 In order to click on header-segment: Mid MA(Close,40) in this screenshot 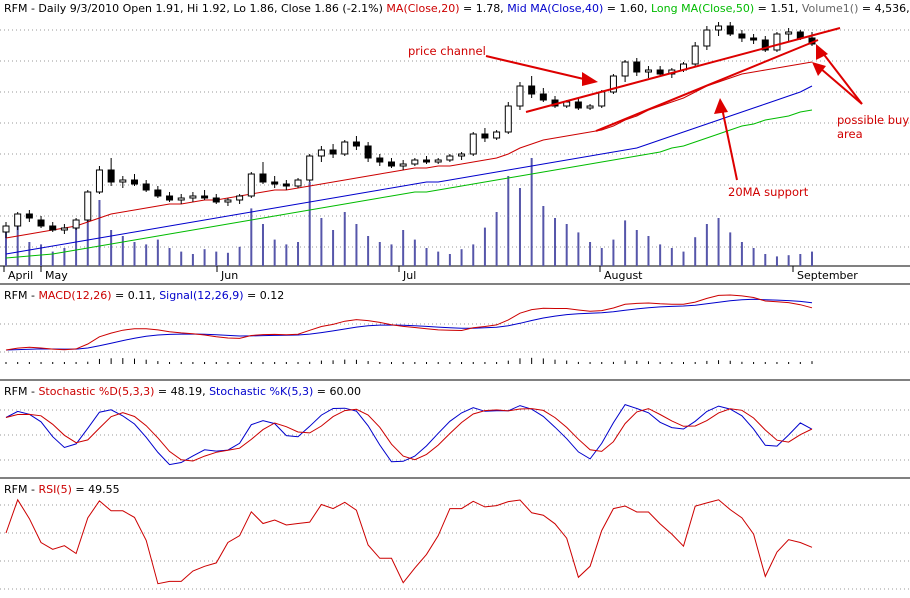, I will do `click(555, 8)`.